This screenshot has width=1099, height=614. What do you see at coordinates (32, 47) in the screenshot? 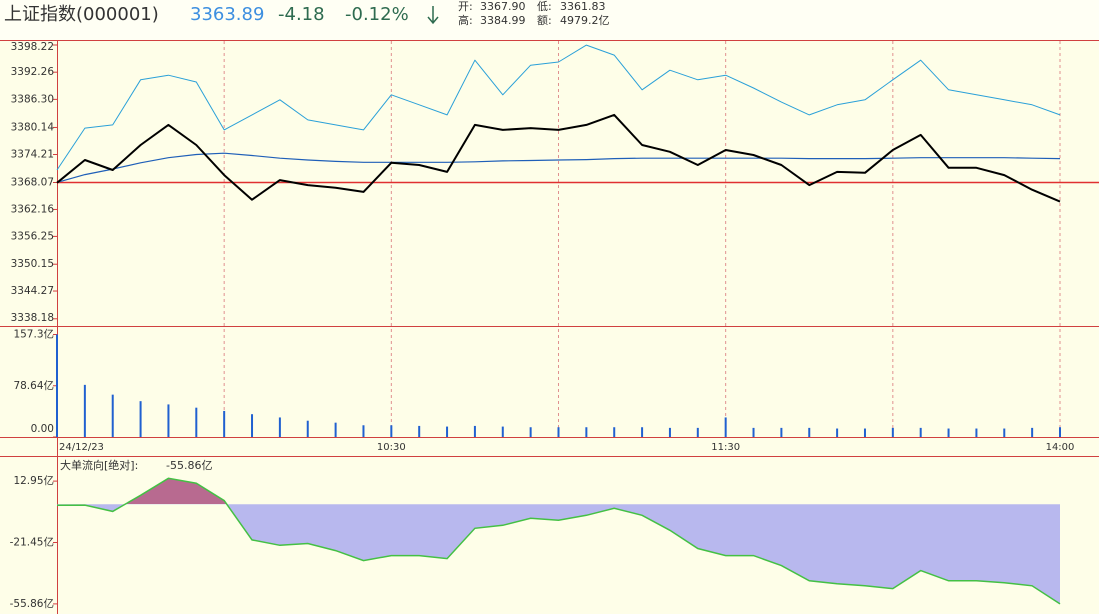
I see `y-tick-label: 3398.22` at bounding box center [32, 47].